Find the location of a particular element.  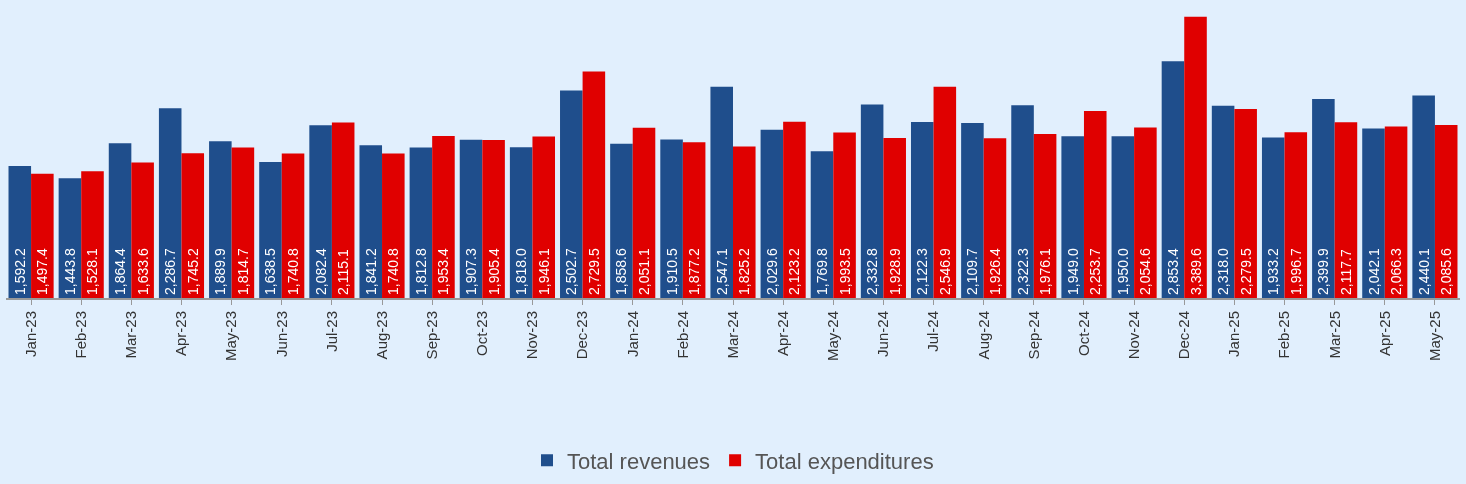

data-label: 2,051.1 is located at coordinates (644, 271).